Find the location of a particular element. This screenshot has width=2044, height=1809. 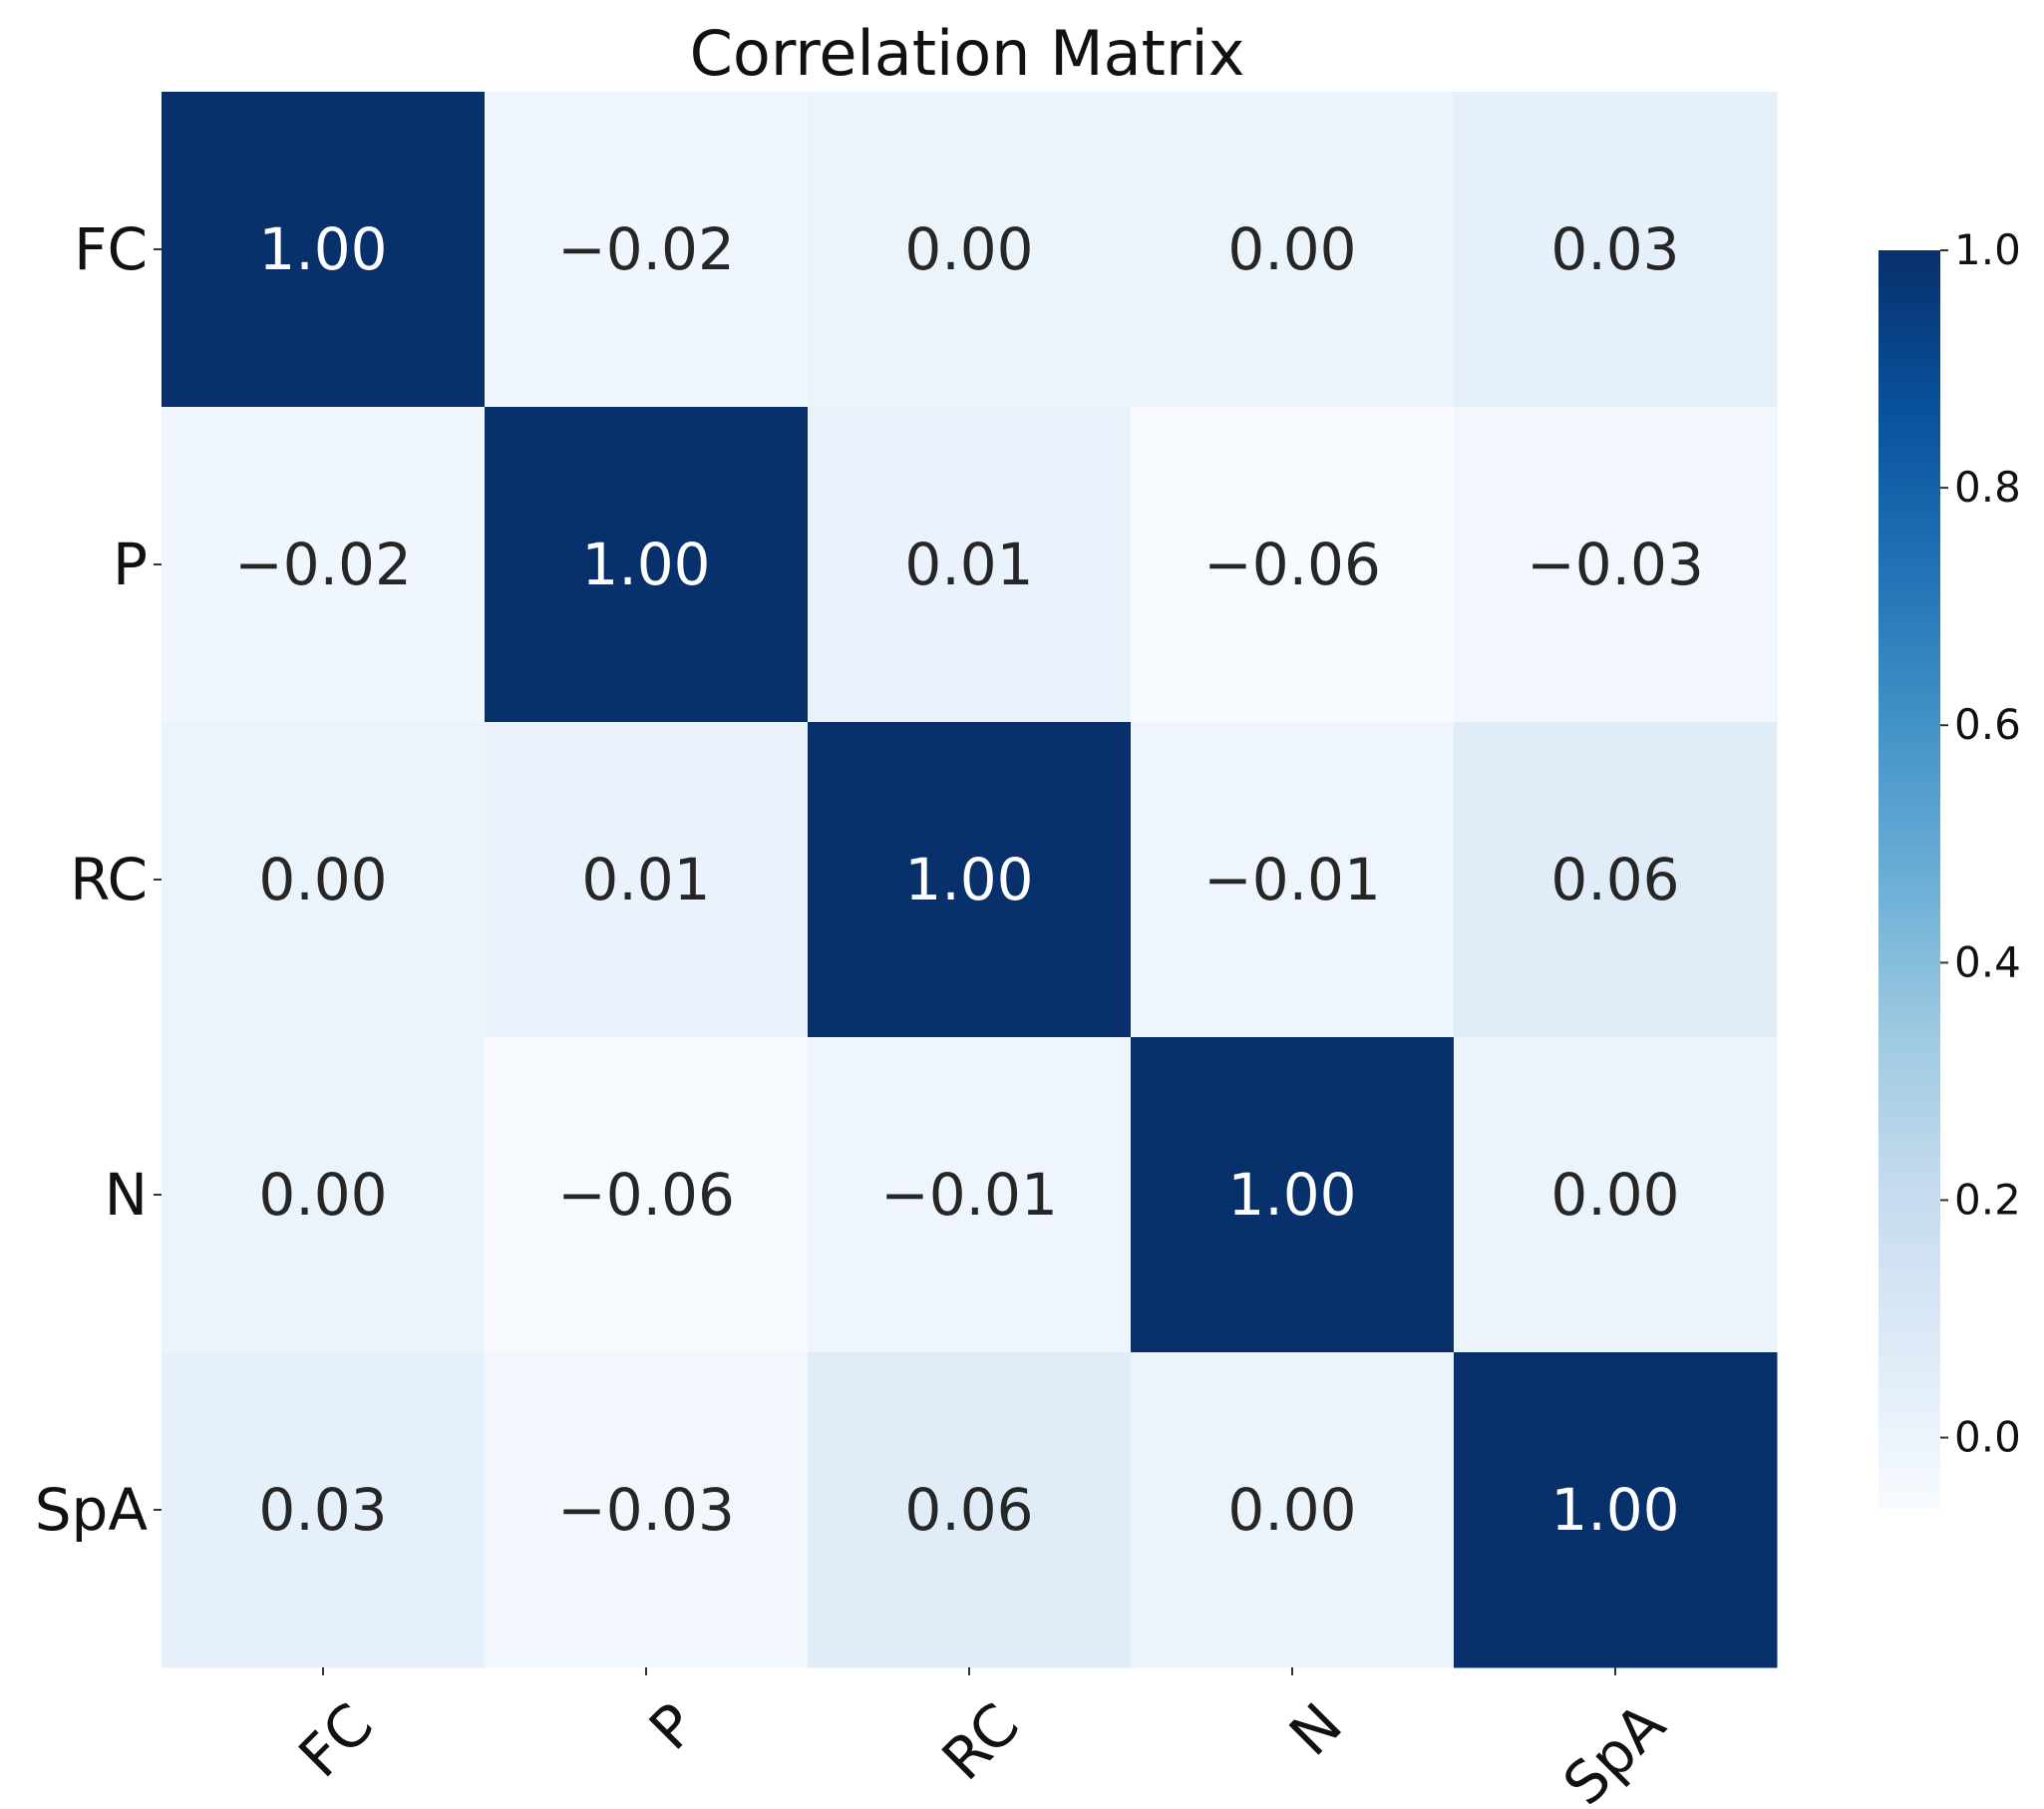

colorbar-ticks: 0.0 0.2 0.4 0.6 0.8 1.0 is located at coordinates (1980, 844).